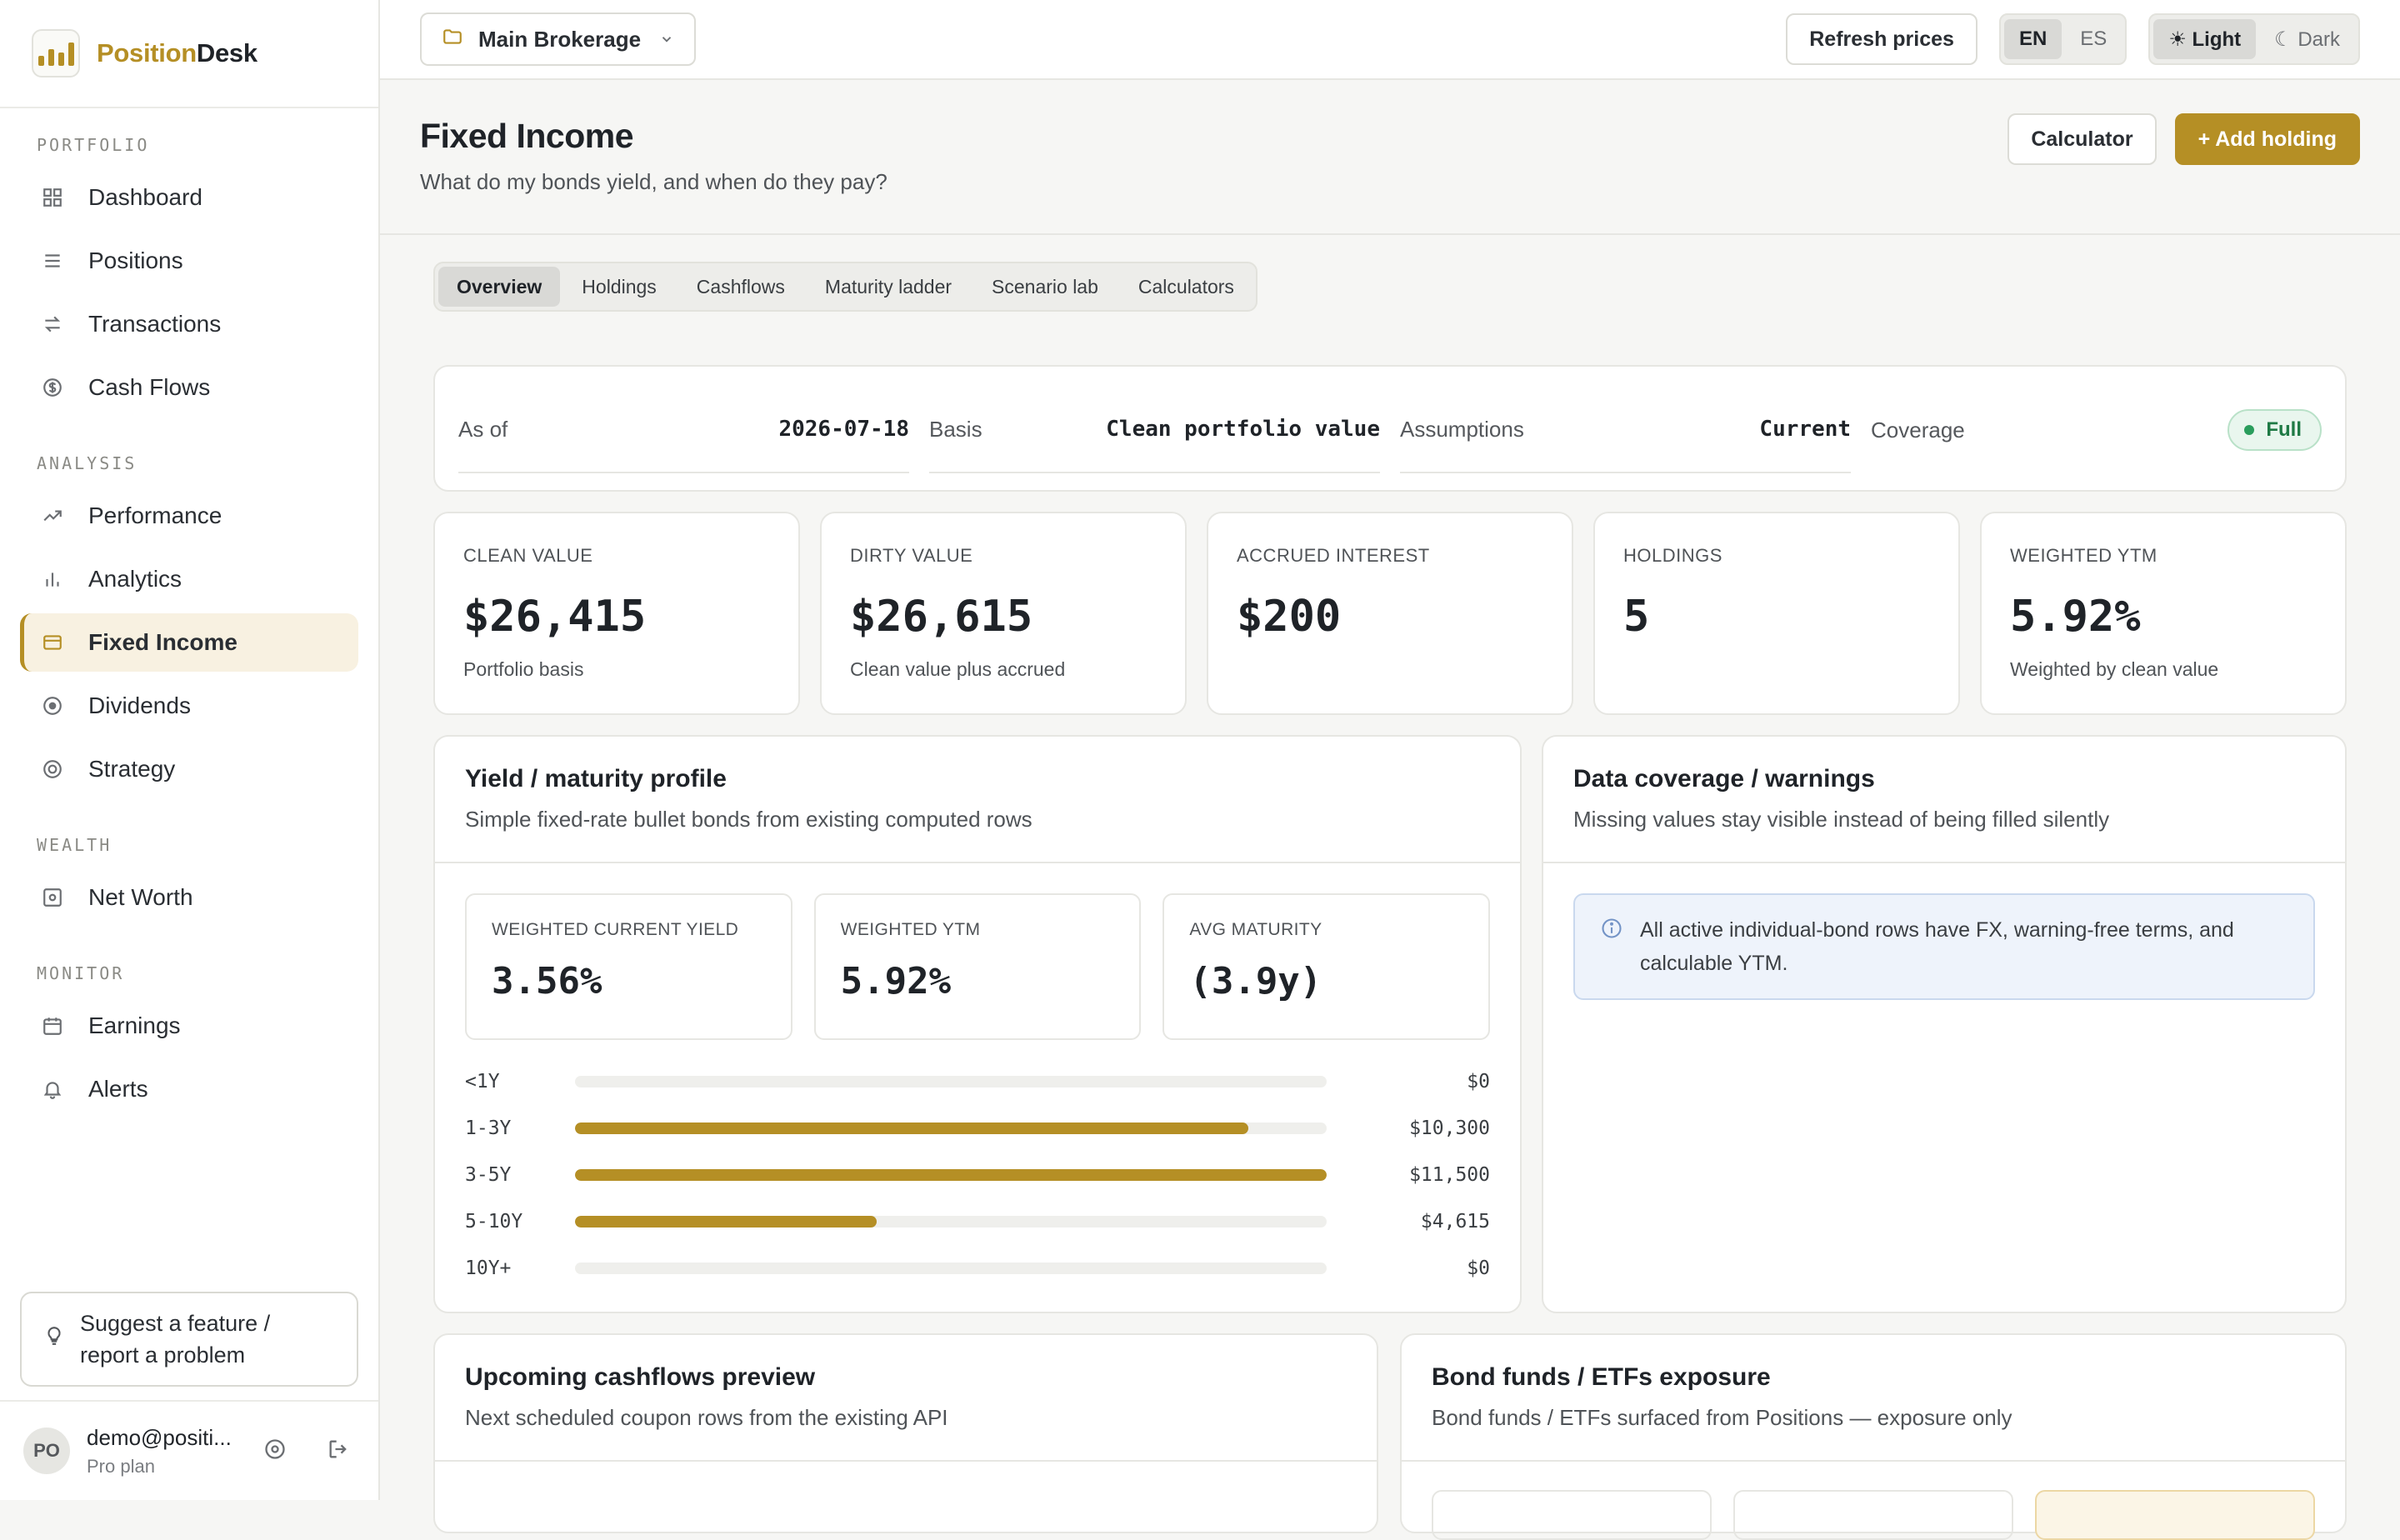 Image resolution: width=2400 pixels, height=1540 pixels. I want to click on sidebar-item-label: Earnings, so click(134, 1025).